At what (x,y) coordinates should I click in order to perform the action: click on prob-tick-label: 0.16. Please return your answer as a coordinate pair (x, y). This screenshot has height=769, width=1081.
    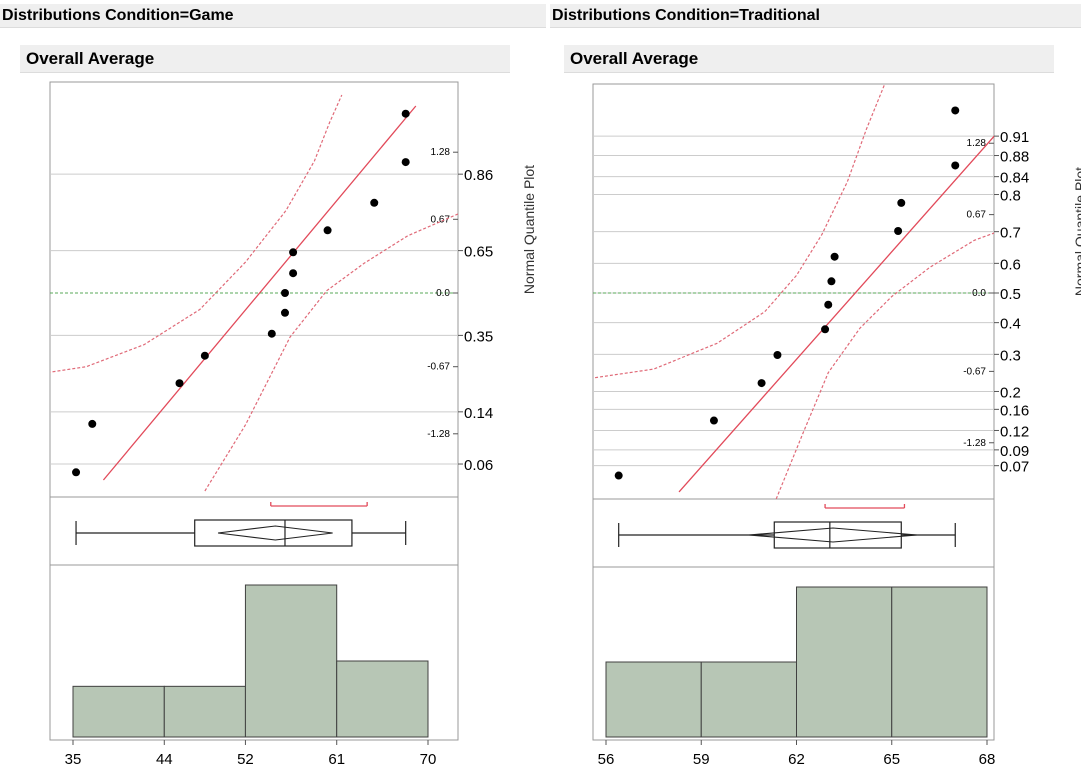
    Looking at the image, I should click on (1014, 410).